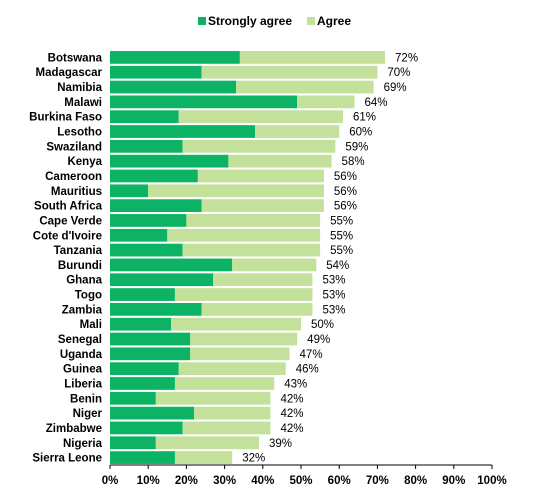  What do you see at coordinates (79, 133) in the screenshot?
I see `category-label: Lesotho` at bounding box center [79, 133].